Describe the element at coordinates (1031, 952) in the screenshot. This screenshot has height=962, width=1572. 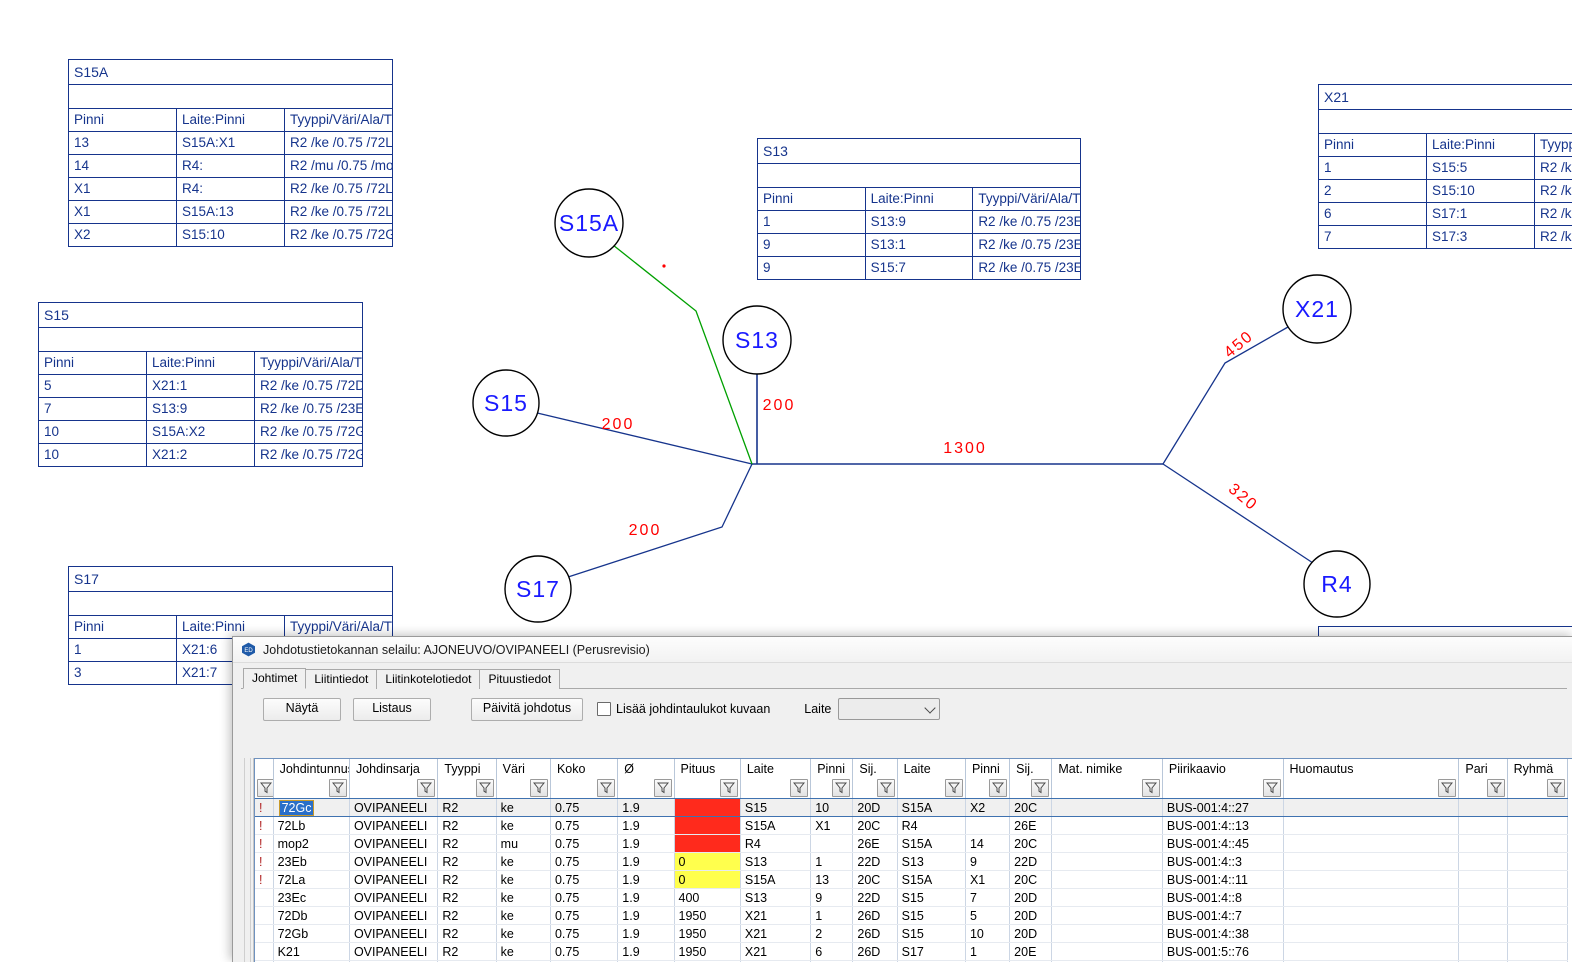
I see `cell-sij2: 20E` at that location.